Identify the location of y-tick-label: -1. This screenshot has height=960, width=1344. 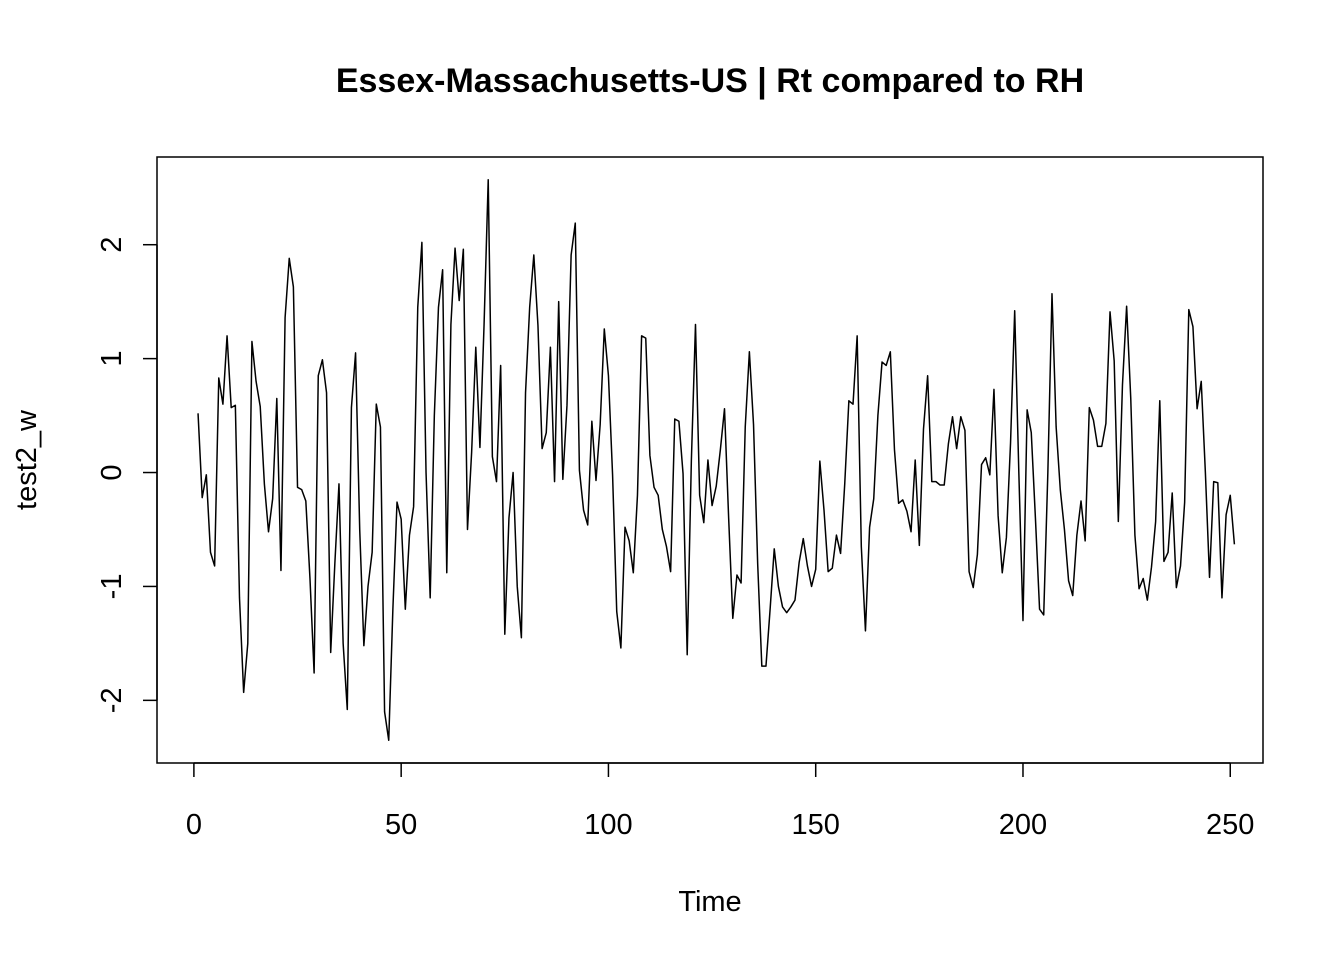
(112, 587).